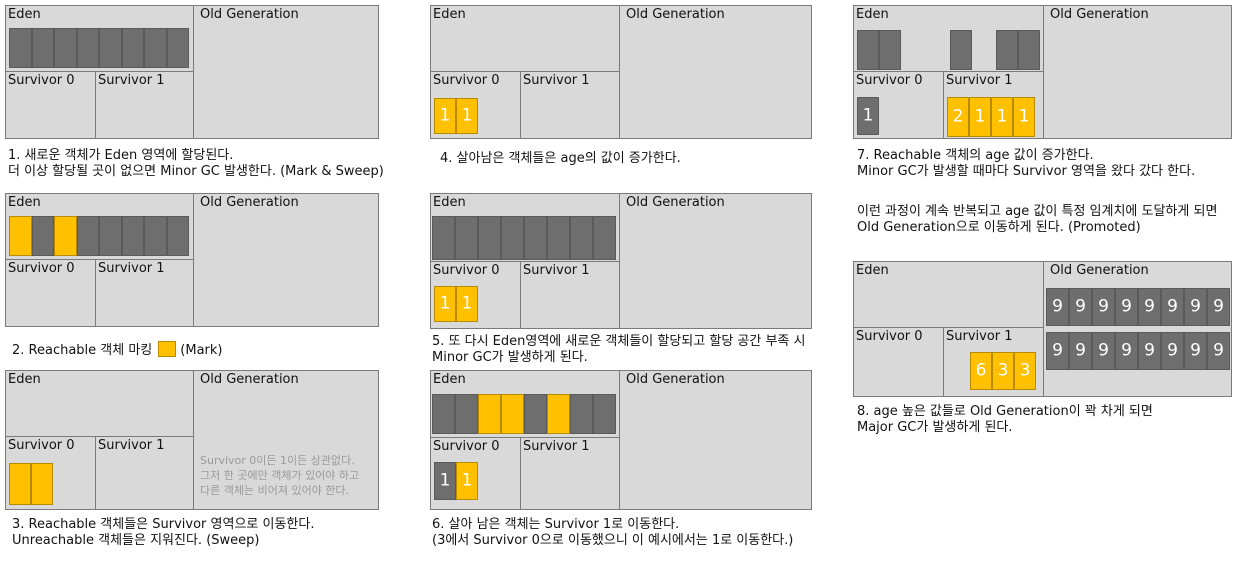 Image resolution: width=1260 pixels, height=570 pixels. Describe the element at coordinates (560, 158) in the screenshot. I see `step-4-caption-line-1: 4. 살아남은 객체들은 age의 값이 증가한다.` at that location.